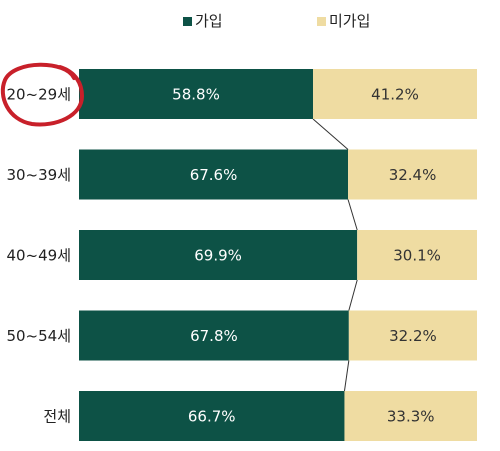 This screenshot has height=451, width=500. What do you see at coordinates (335, 255) in the screenshot?
I see `connector-lines` at bounding box center [335, 255].